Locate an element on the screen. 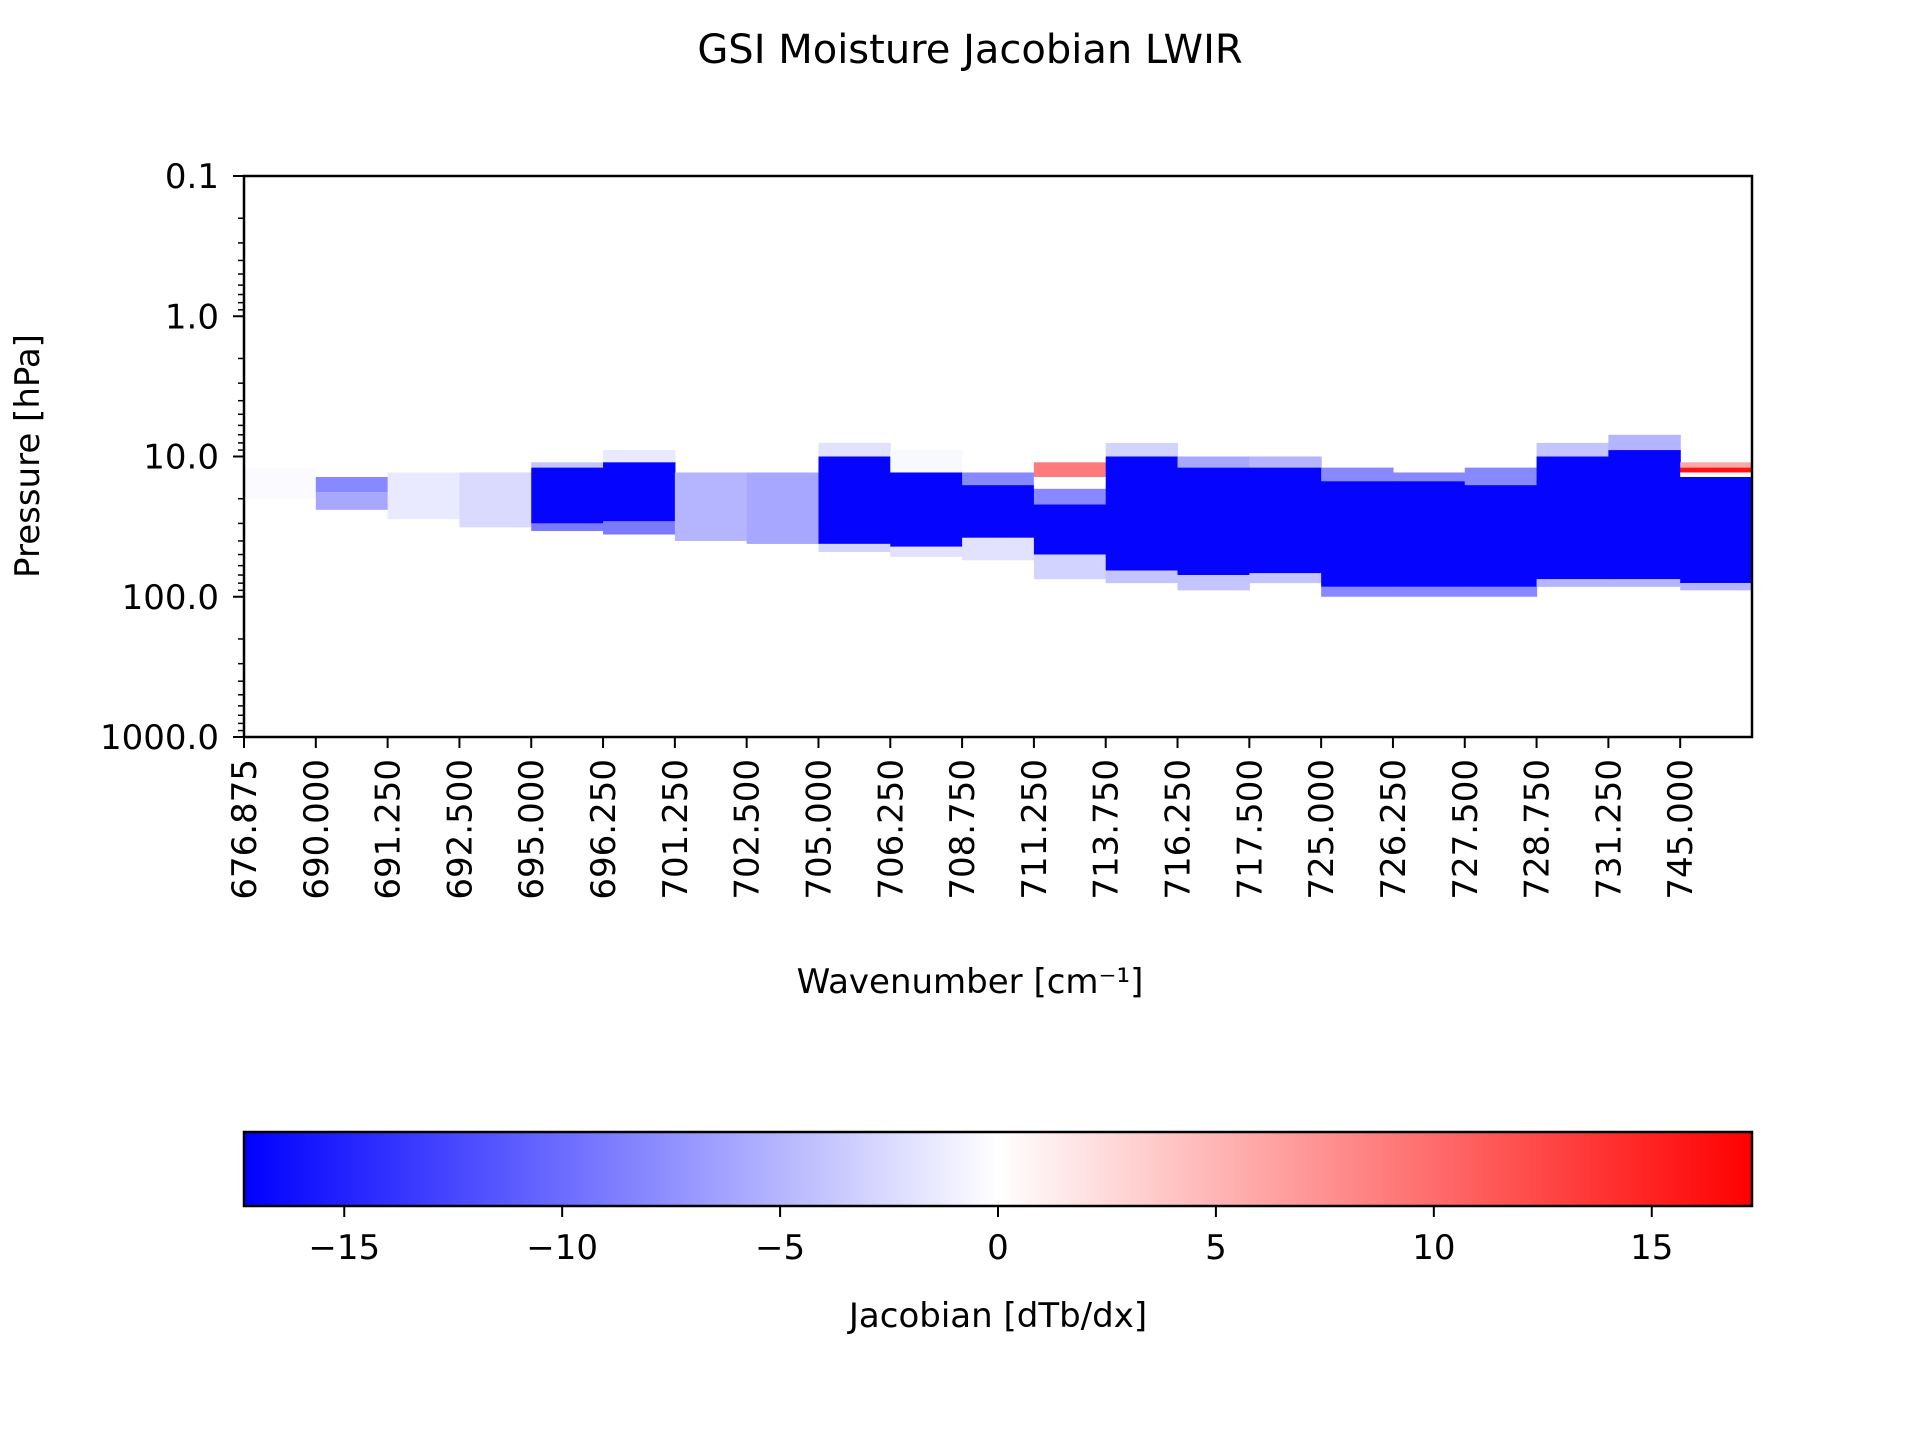 This screenshot has width=1920, height=1444. x-tick-label: 705.000 is located at coordinates (819, 829).